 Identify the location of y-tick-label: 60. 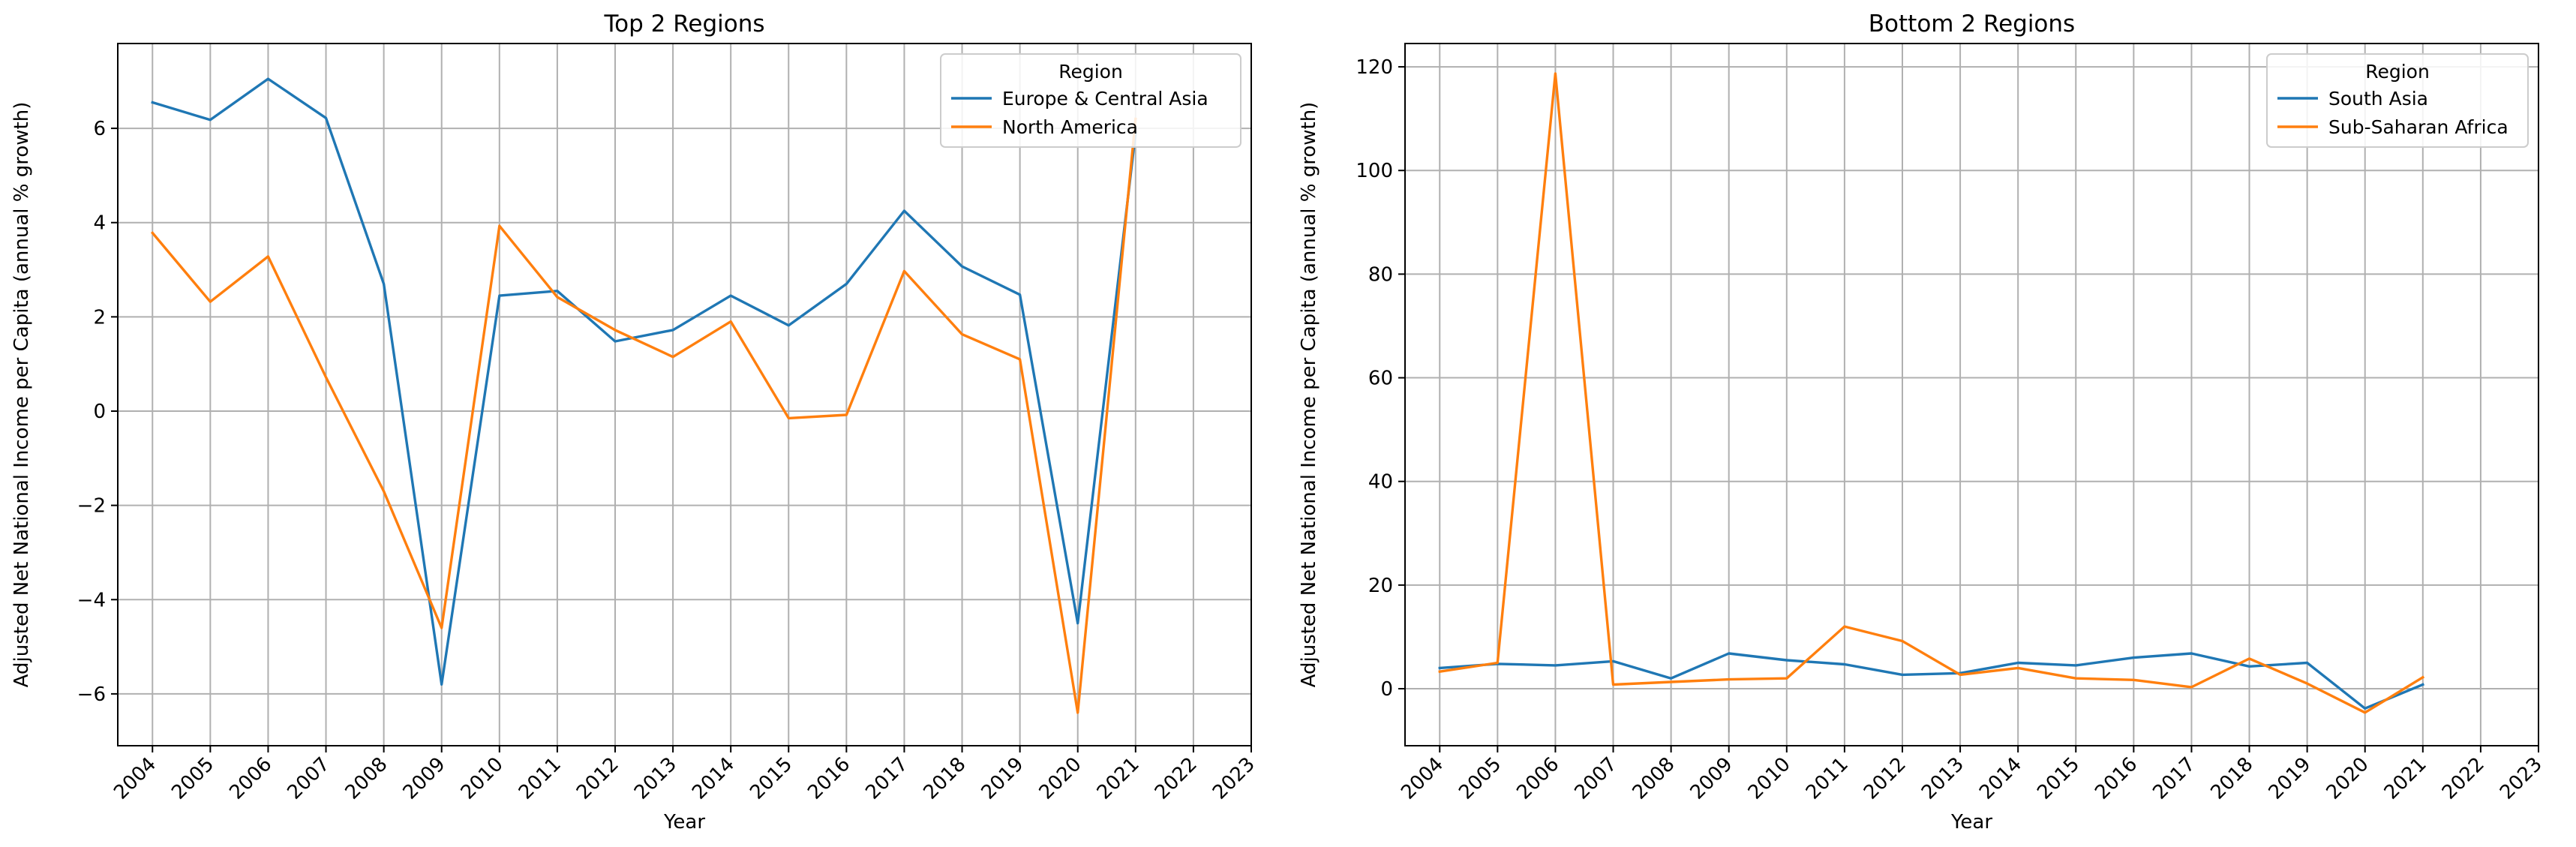
(1380, 379).